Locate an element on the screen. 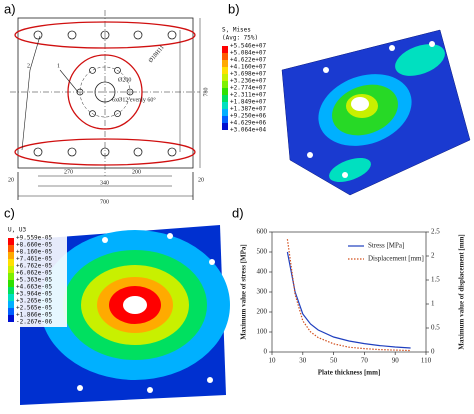  legend-level: +1.387e+07 is located at coordinates (248, 109).